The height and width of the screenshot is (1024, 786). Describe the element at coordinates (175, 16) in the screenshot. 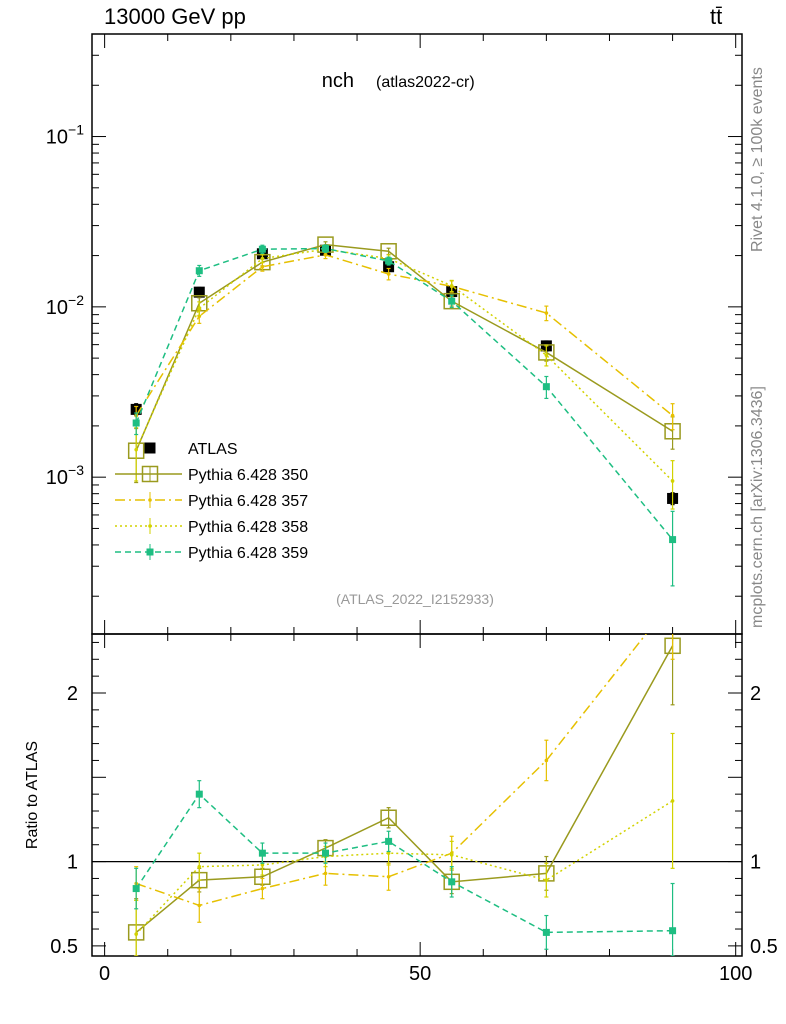

I see `energy-label: 13000 GeV pp` at that location.